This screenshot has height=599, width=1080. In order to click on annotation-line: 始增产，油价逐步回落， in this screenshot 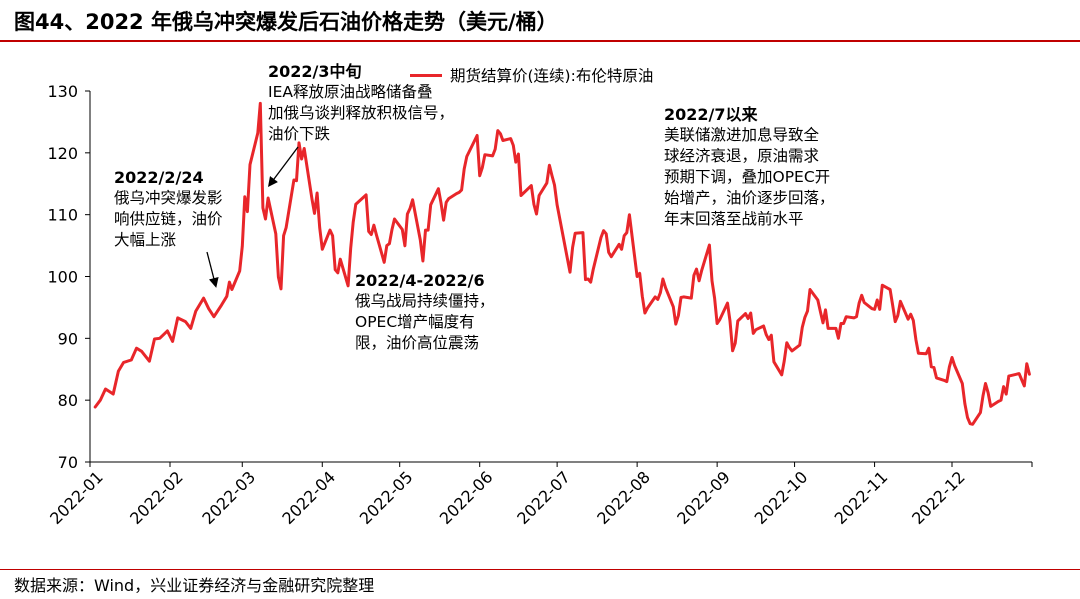, I will do `click(749, 198)`.